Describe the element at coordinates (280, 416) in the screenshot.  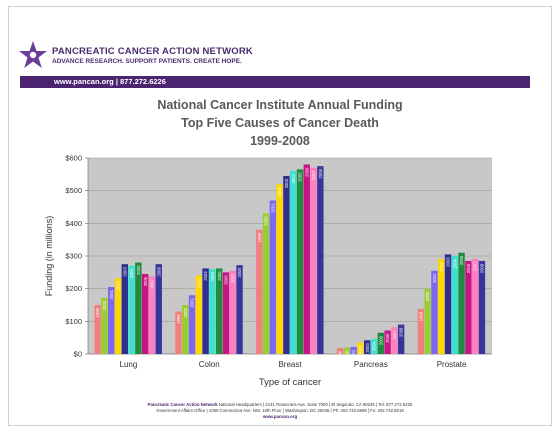
I see `footer-website: www.pancan.org` at that location.